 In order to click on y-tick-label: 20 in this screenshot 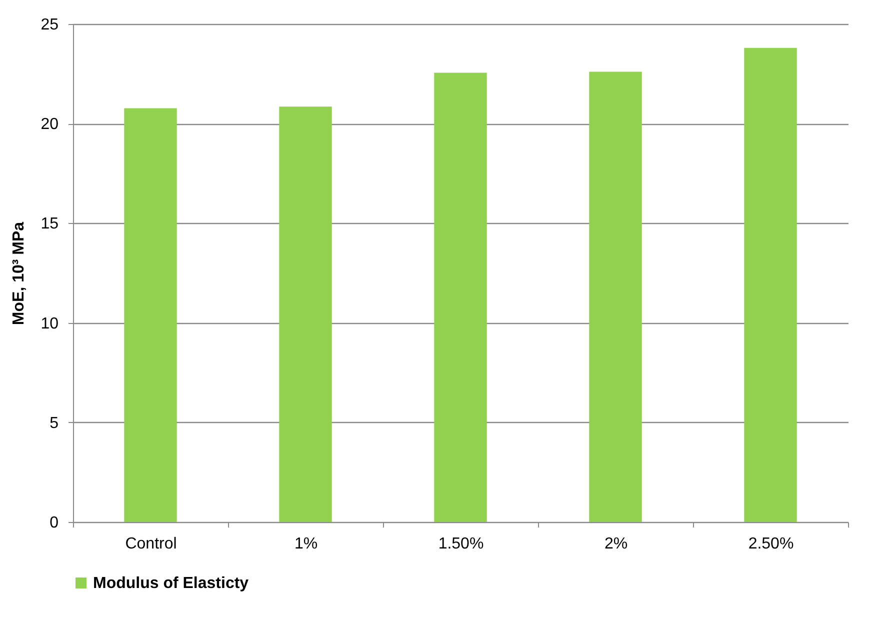, I will do `click(49, 125)`.